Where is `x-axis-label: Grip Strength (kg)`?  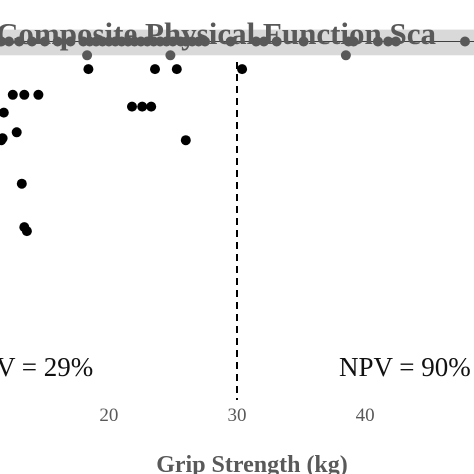 x-axis-label: Grip Strength (kg) is located at coordinates (252, 463).